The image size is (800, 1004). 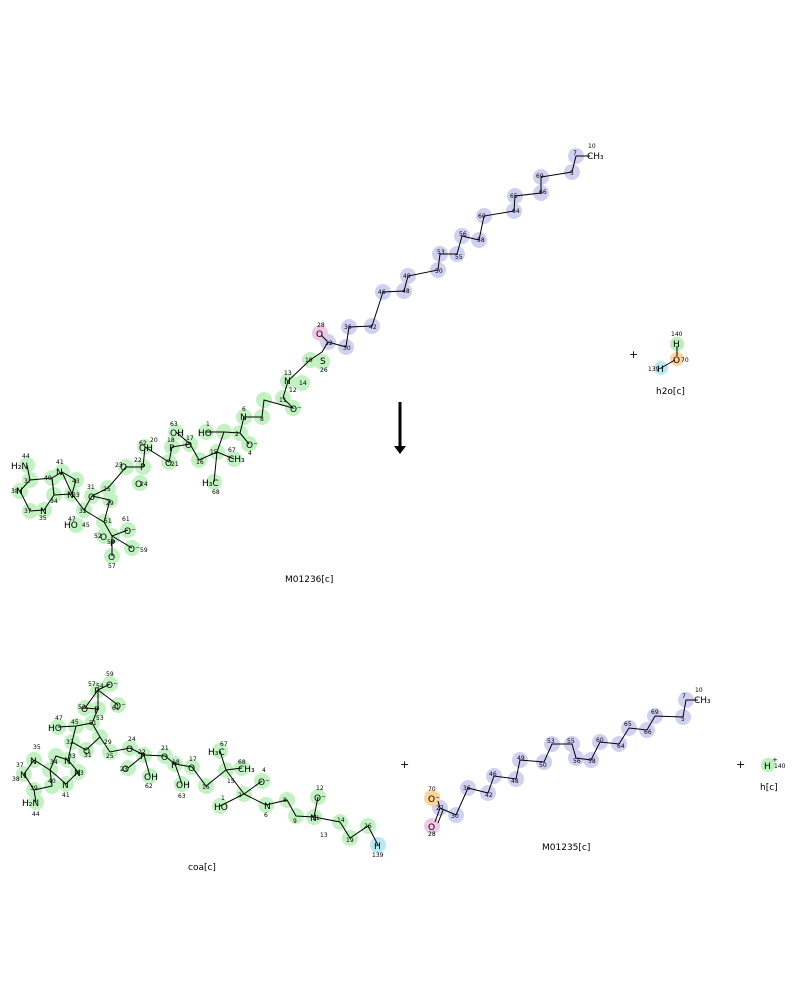 I want to click on svg-text: 13, so click(x=288, y=373).